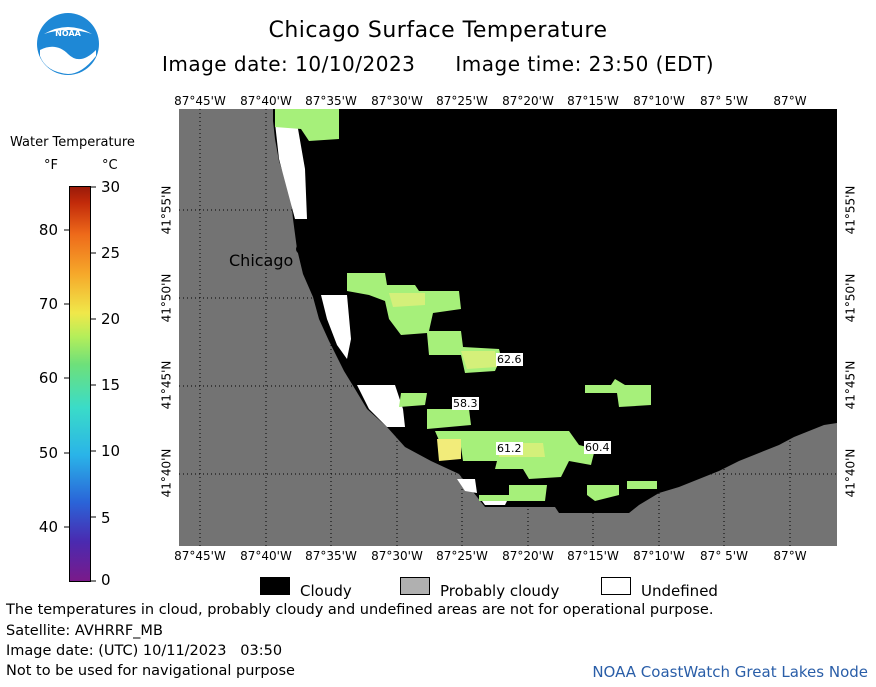 This screenshot has height=687, width=876. I want to click on legend-cloudy-swatch, so click(275, 586).